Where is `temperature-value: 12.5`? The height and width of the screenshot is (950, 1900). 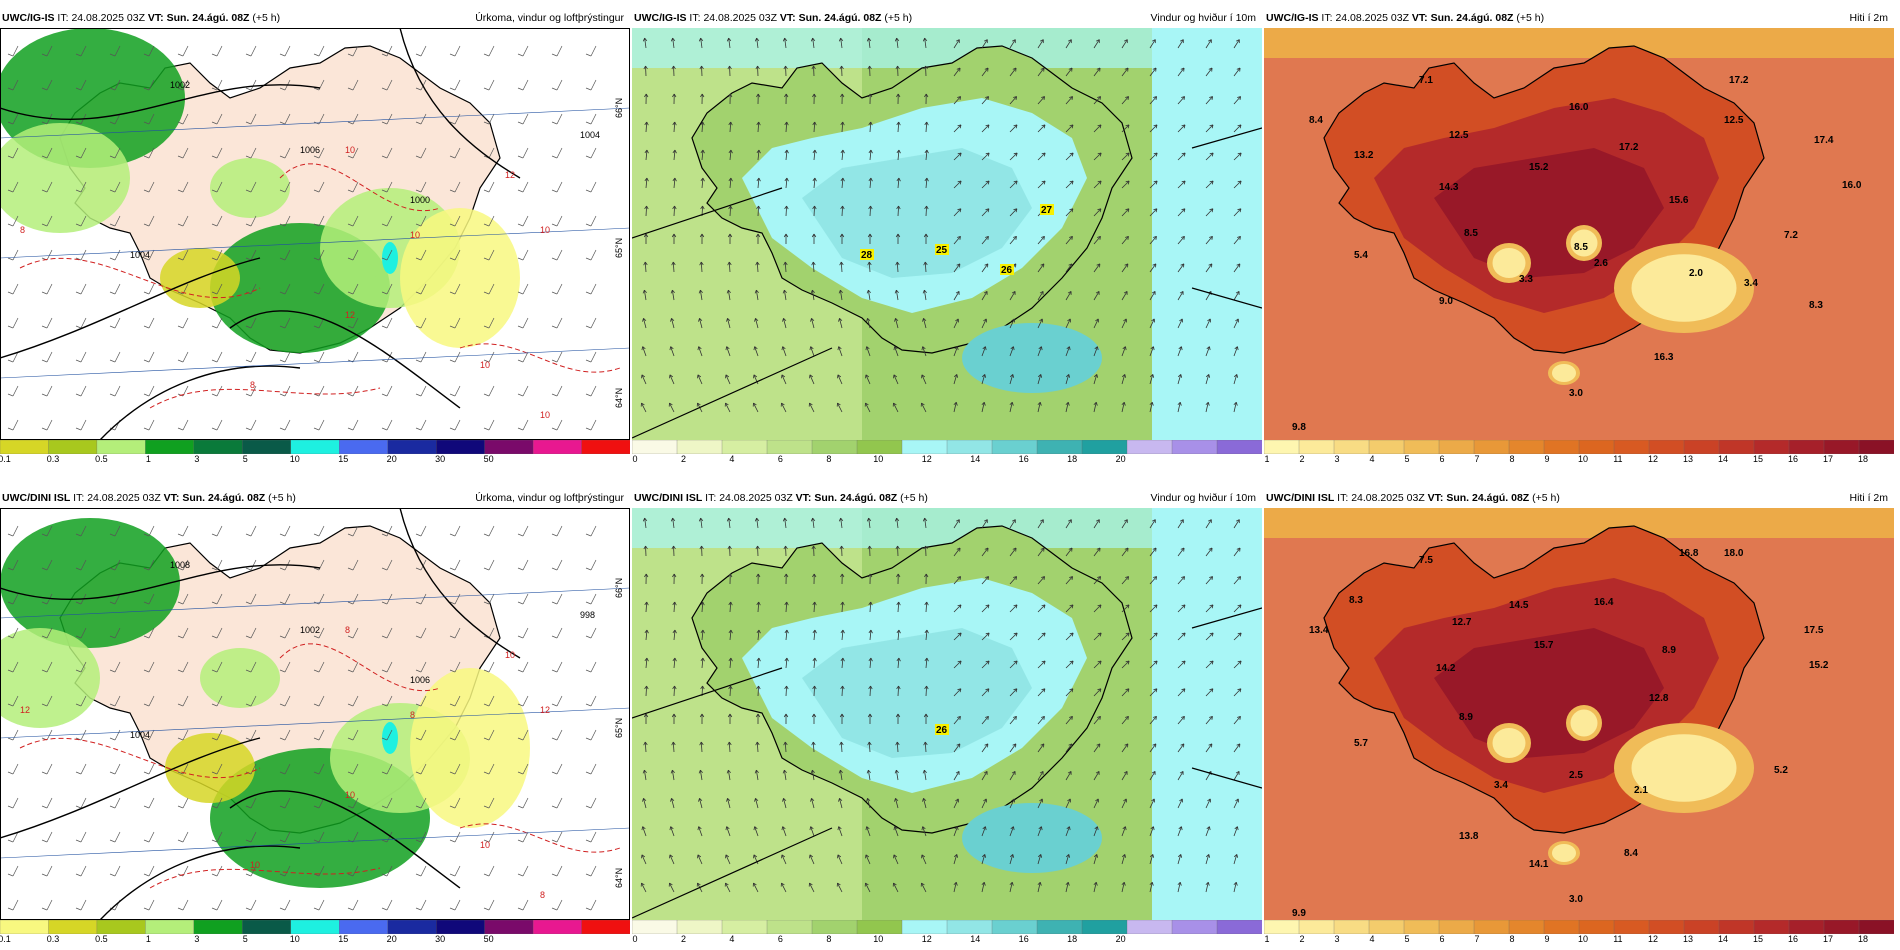 temperature-value: 12.5 is located at coordinates (1734, 120).